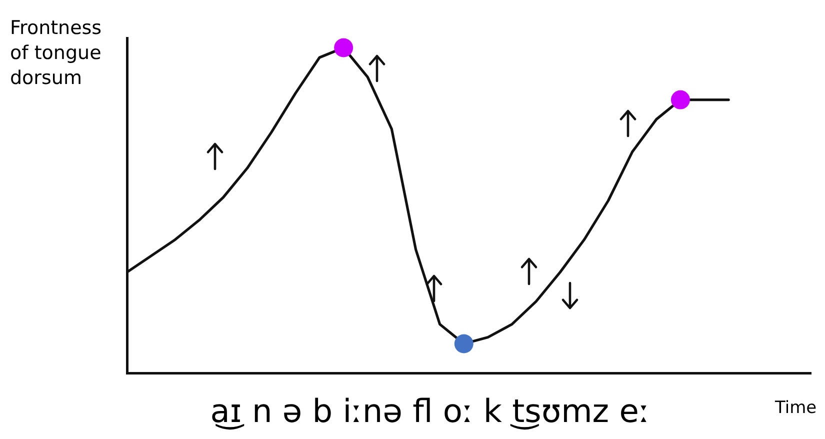 The height and width of the screenshot is (439, 825). Describe the element at coordinates (796, 408) in the screenshot. I see `x-axis-title: Time` at that location.